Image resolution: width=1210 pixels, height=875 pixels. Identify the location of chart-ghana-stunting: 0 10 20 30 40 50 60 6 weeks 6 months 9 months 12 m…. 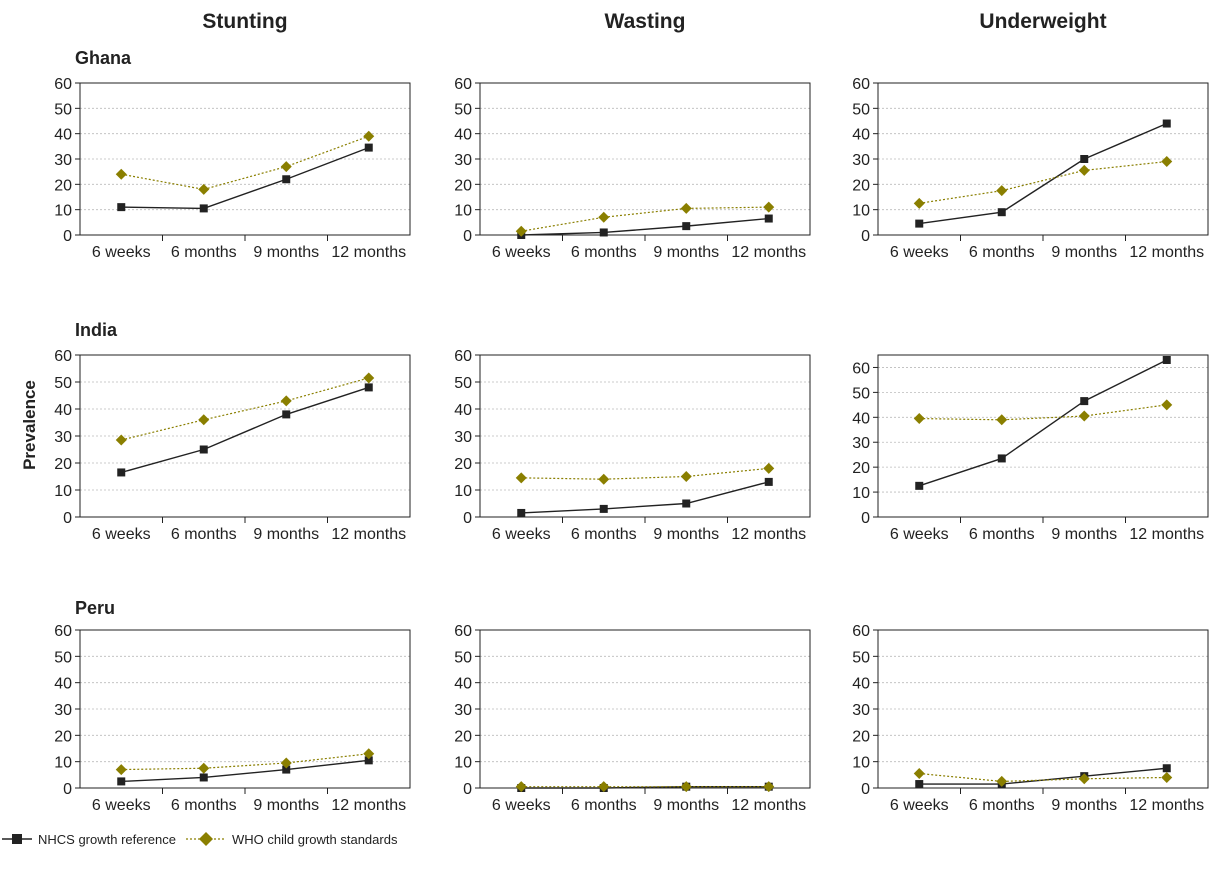
(232, 168).